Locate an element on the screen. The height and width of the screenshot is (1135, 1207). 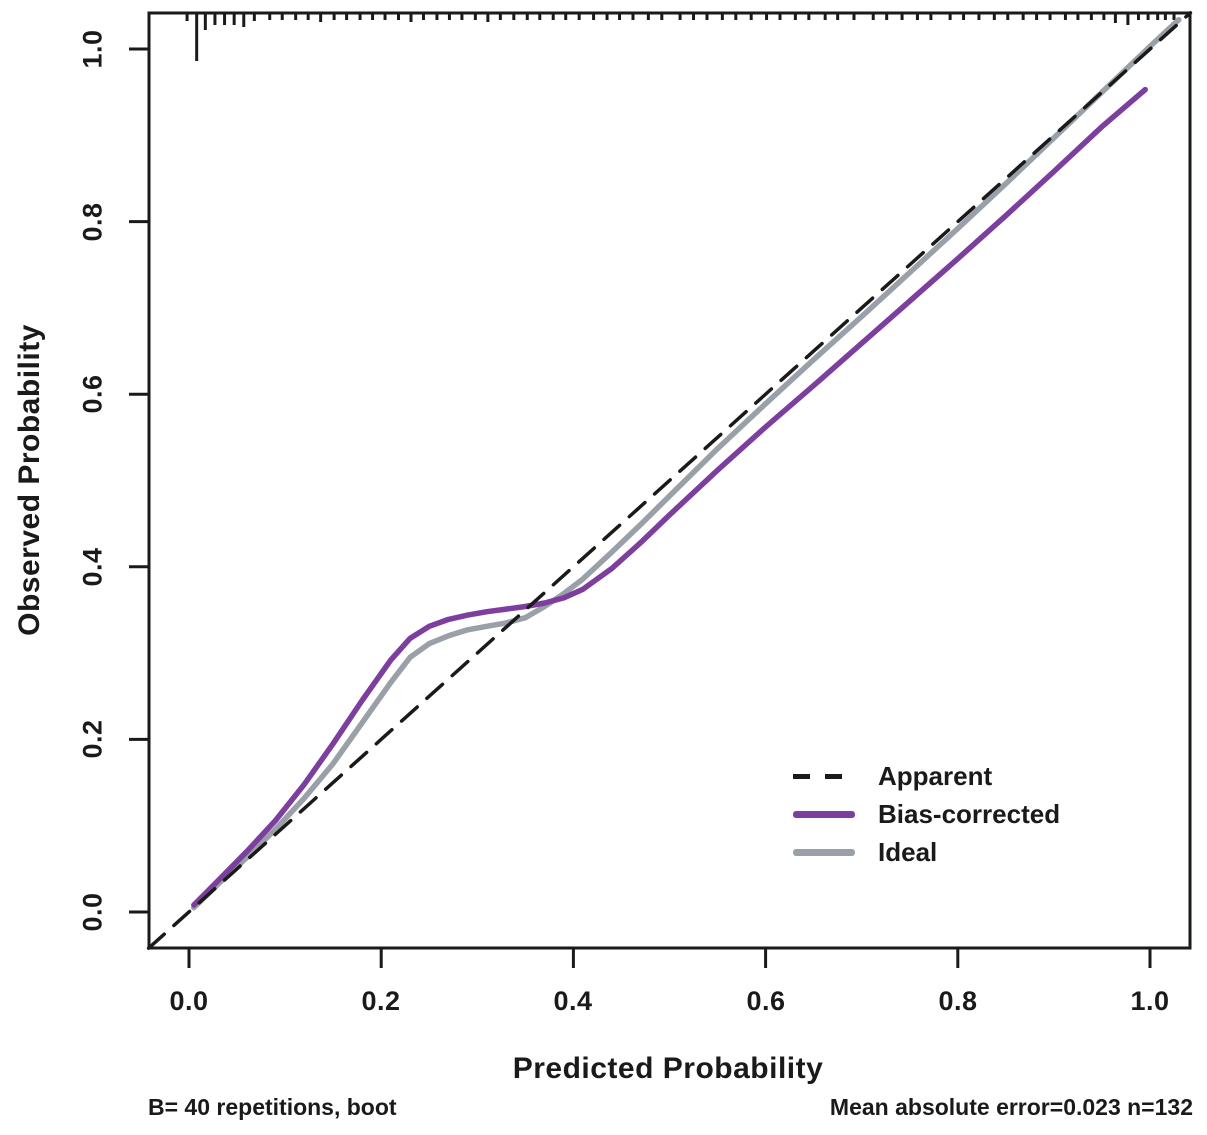
legend-item-bias-corrected: Bias-corrected is located at coordinates (926, 814).